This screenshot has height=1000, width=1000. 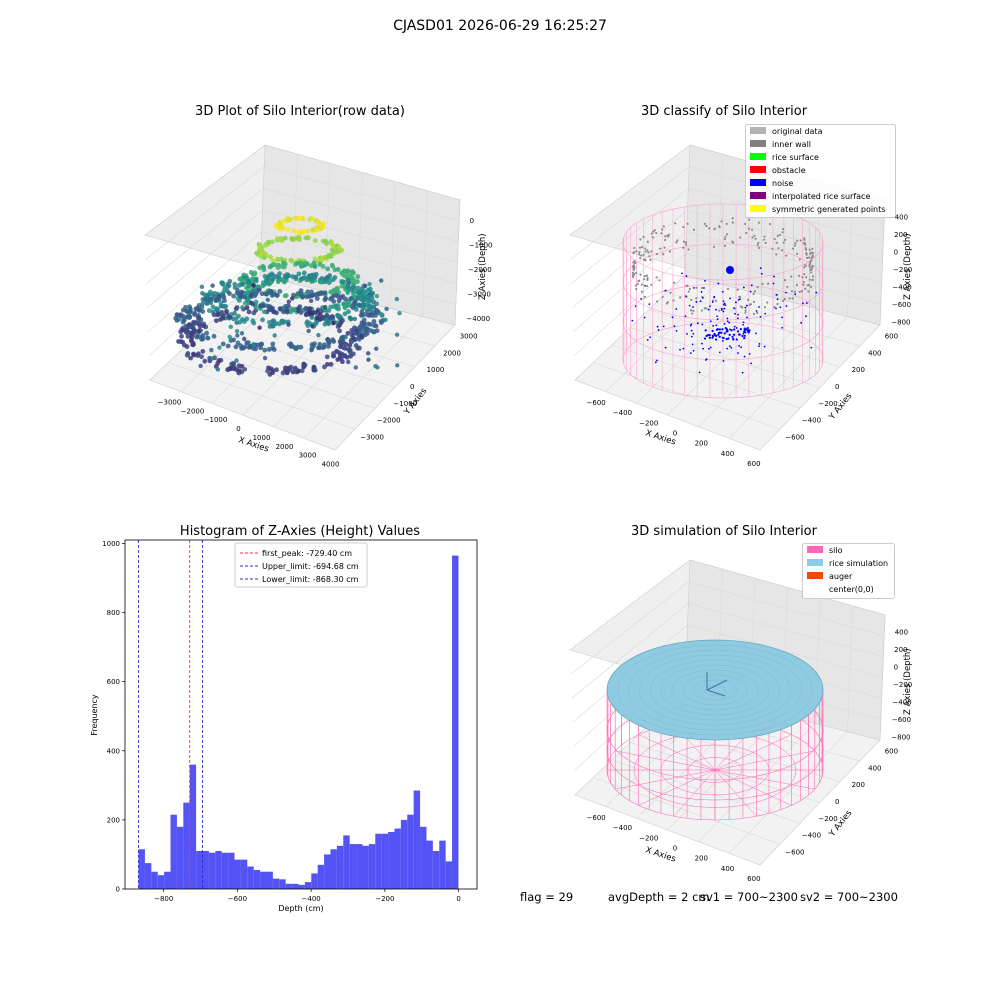 I want to click on x-tick-label: −3000, so click(x=170, y=402).